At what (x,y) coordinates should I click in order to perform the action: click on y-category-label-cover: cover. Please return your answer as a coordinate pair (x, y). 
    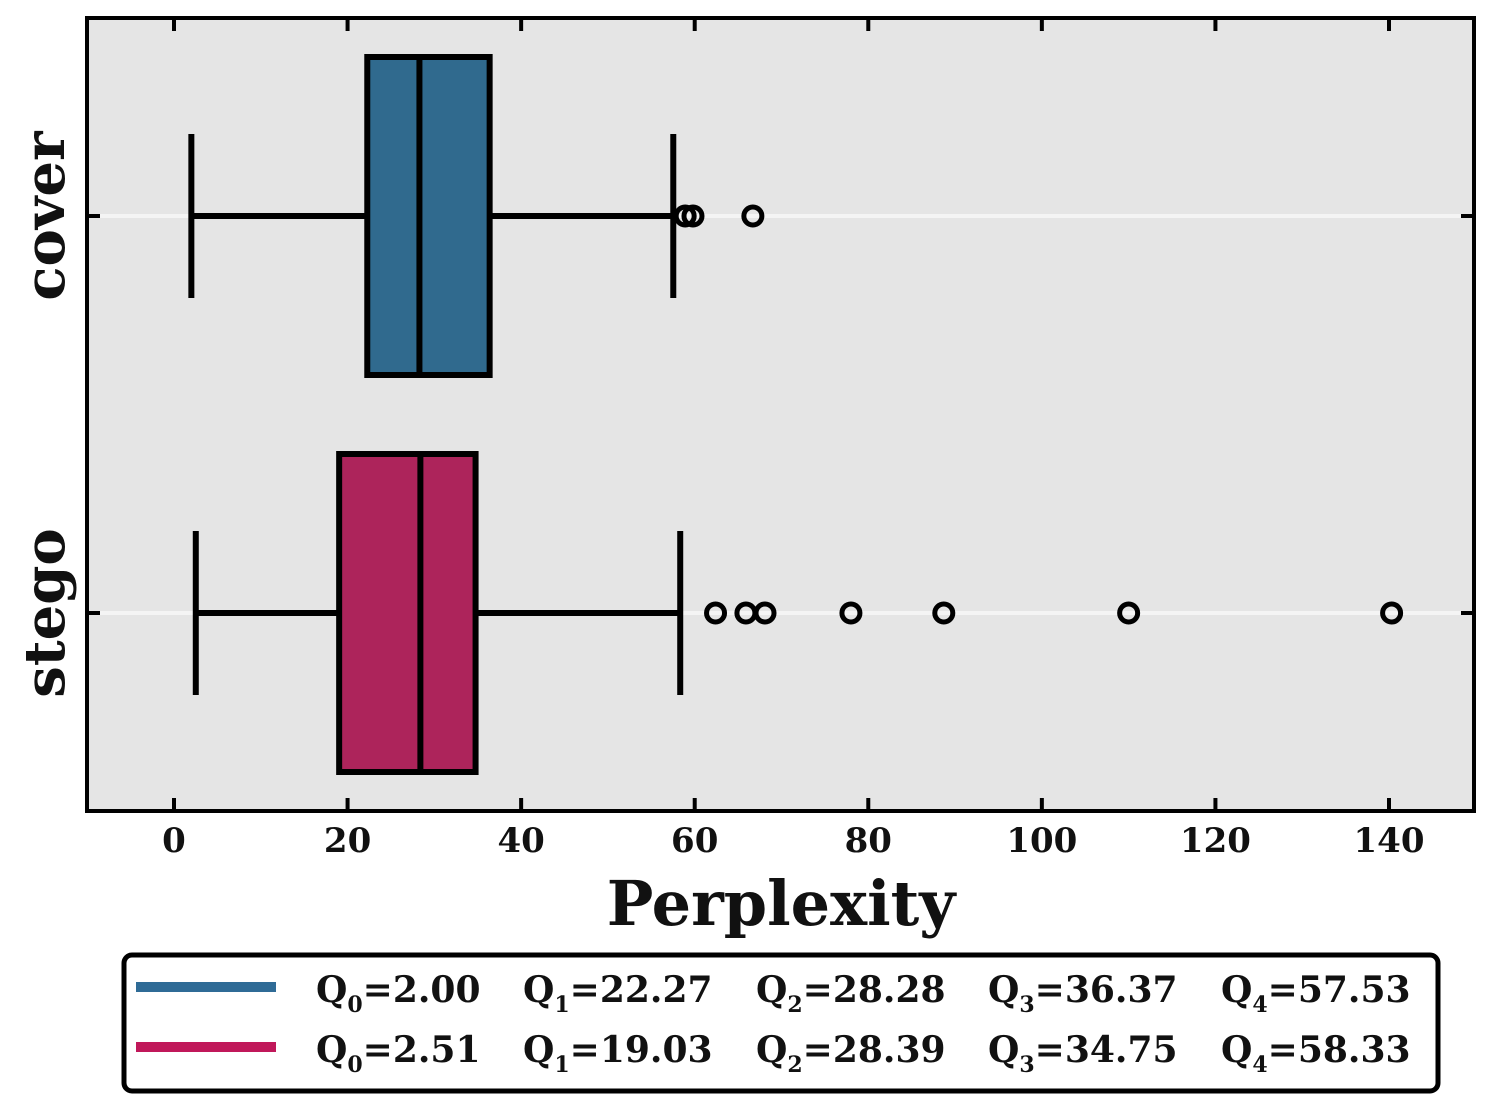
    Looking at the image, I should click on (45, 215).